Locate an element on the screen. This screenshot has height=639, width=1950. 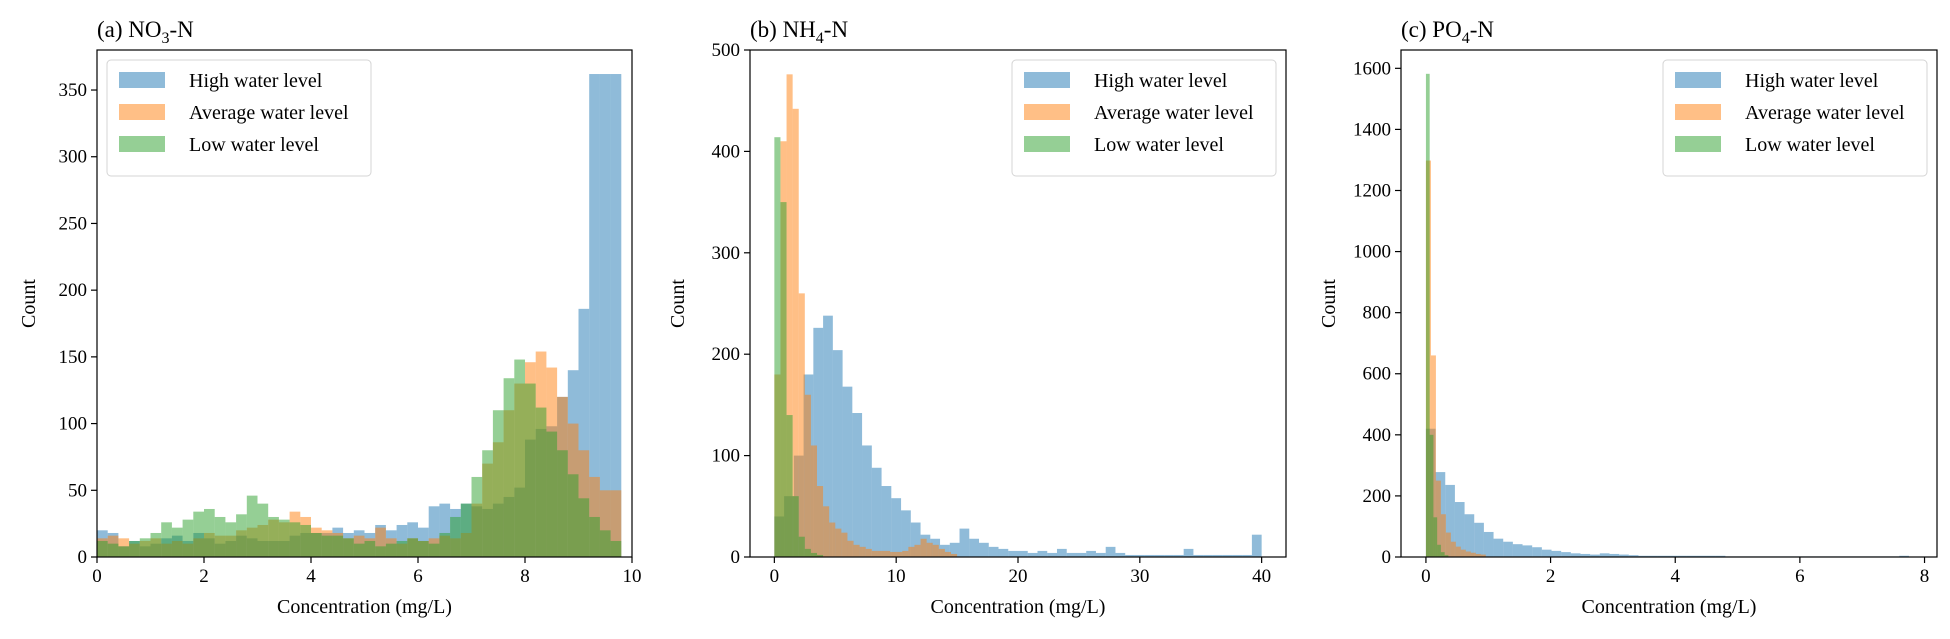
legend-swatch-average is located at coordinates (1698, 112).